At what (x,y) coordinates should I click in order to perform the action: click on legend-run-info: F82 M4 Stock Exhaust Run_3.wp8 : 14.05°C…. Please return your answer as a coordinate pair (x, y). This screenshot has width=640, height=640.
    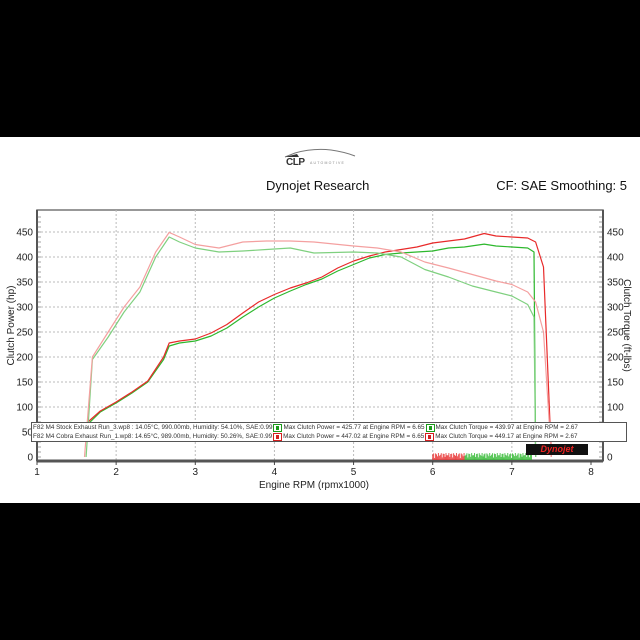
    Looking at the image, I should click on (153, 427).